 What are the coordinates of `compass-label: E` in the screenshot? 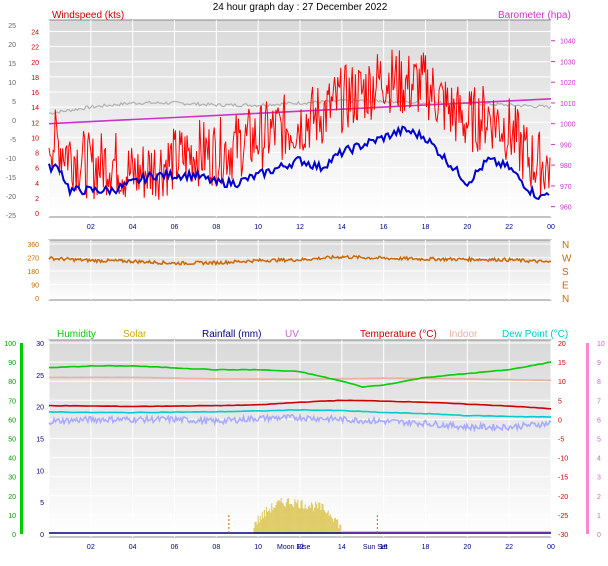 It's located at (565, 286).